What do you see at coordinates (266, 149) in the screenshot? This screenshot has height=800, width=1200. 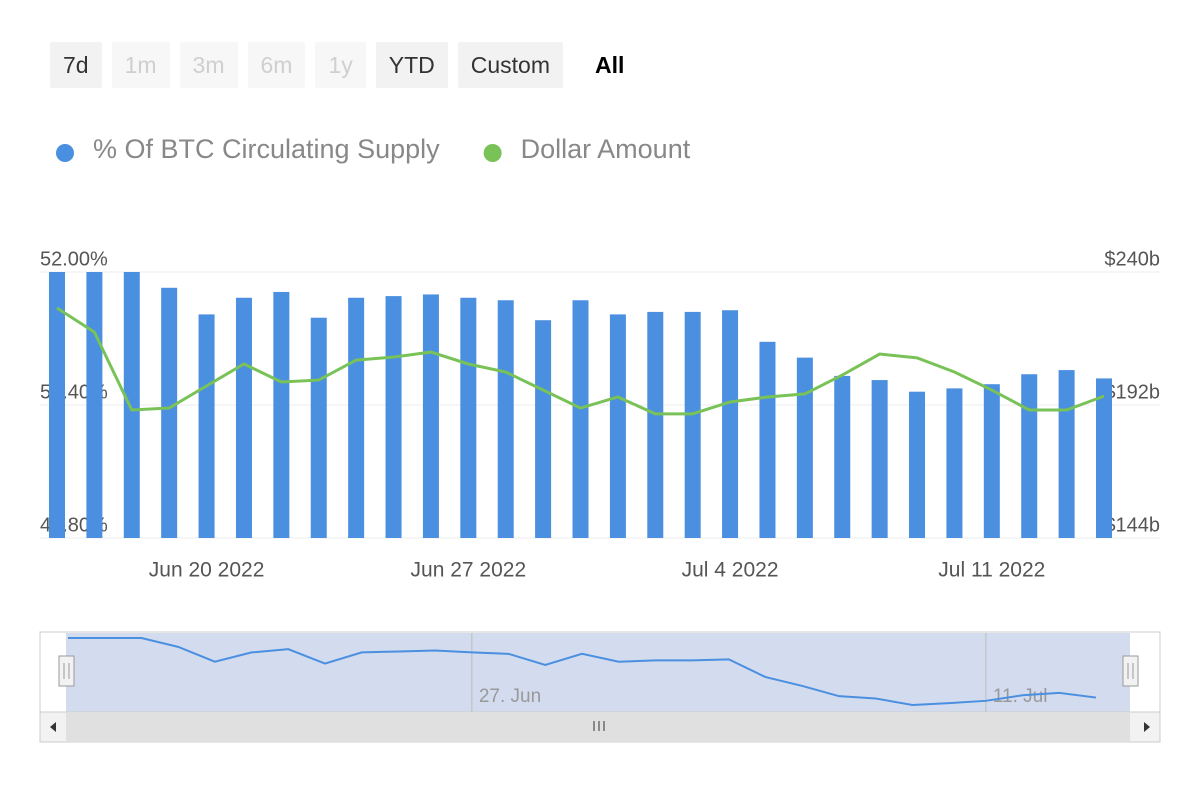 I see `legend-label: % Of BTC Circulating Supply` at bounding box center [266, 149].